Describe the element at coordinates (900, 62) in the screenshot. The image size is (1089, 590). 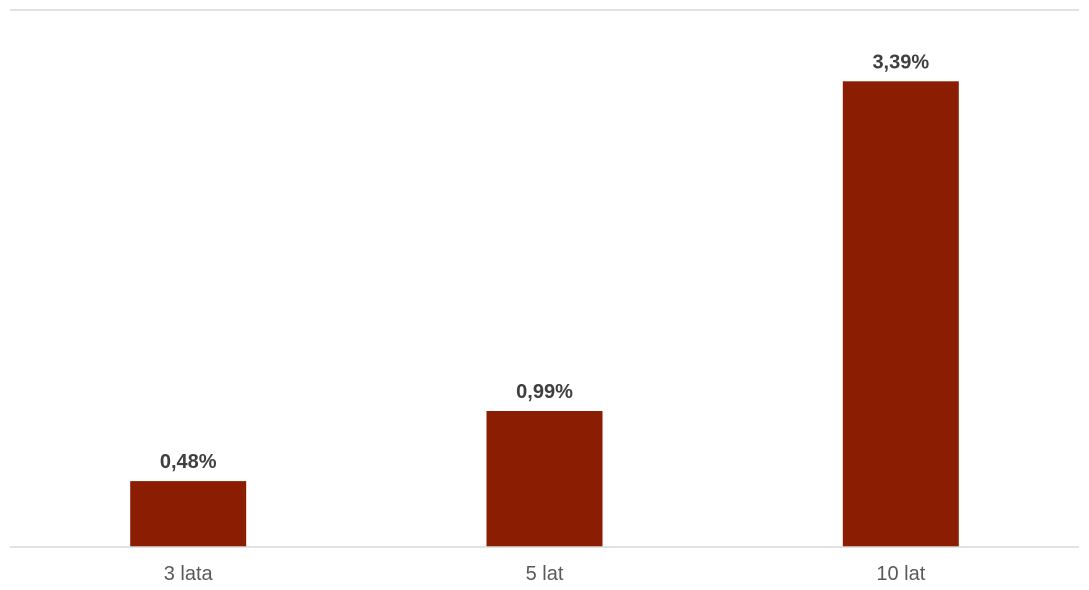
I see `data-label-3: 3,39%` at that location.